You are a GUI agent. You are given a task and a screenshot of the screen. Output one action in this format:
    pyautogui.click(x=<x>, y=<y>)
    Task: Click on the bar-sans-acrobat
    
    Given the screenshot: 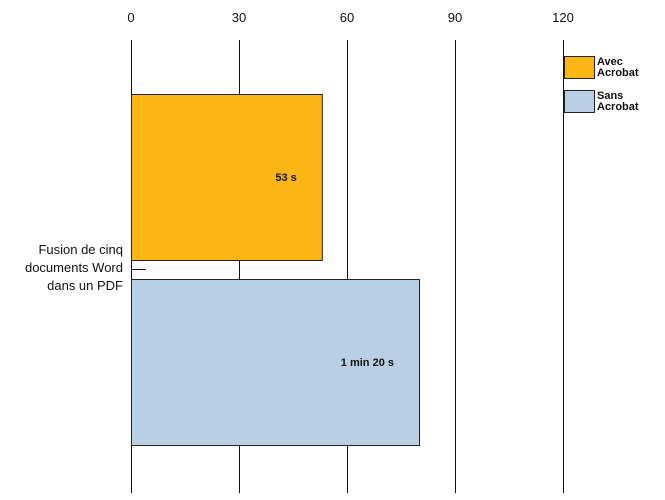 What is the action you would take?
    pyautogui.click(x=275, y=362)
    